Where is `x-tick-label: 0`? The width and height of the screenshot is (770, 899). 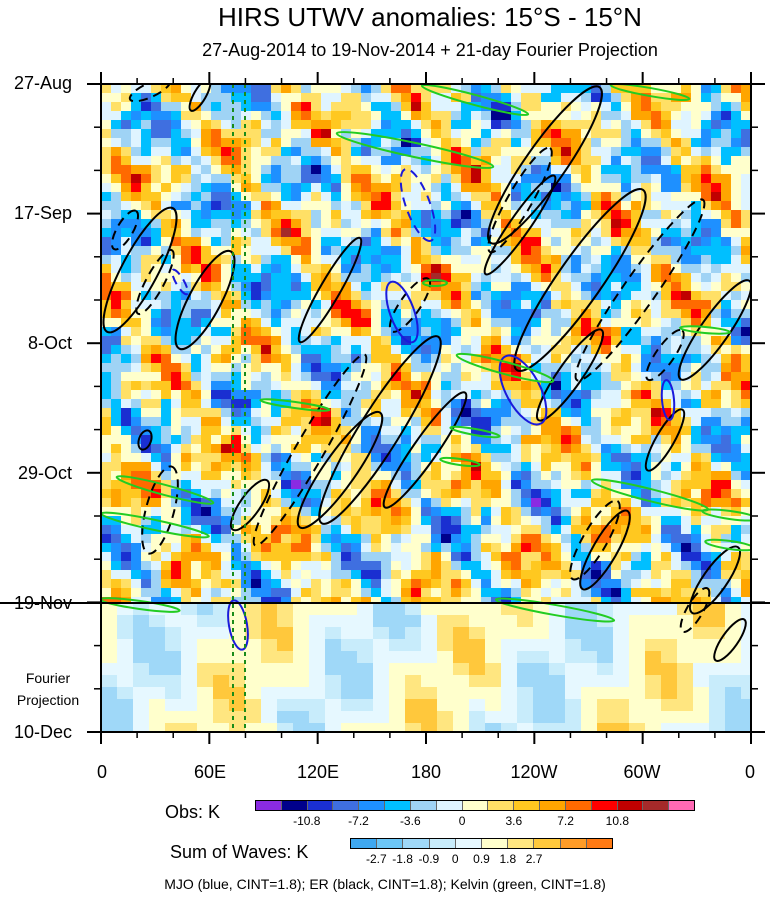 x-tick-label: 0 is located at coordinates (750, 772).